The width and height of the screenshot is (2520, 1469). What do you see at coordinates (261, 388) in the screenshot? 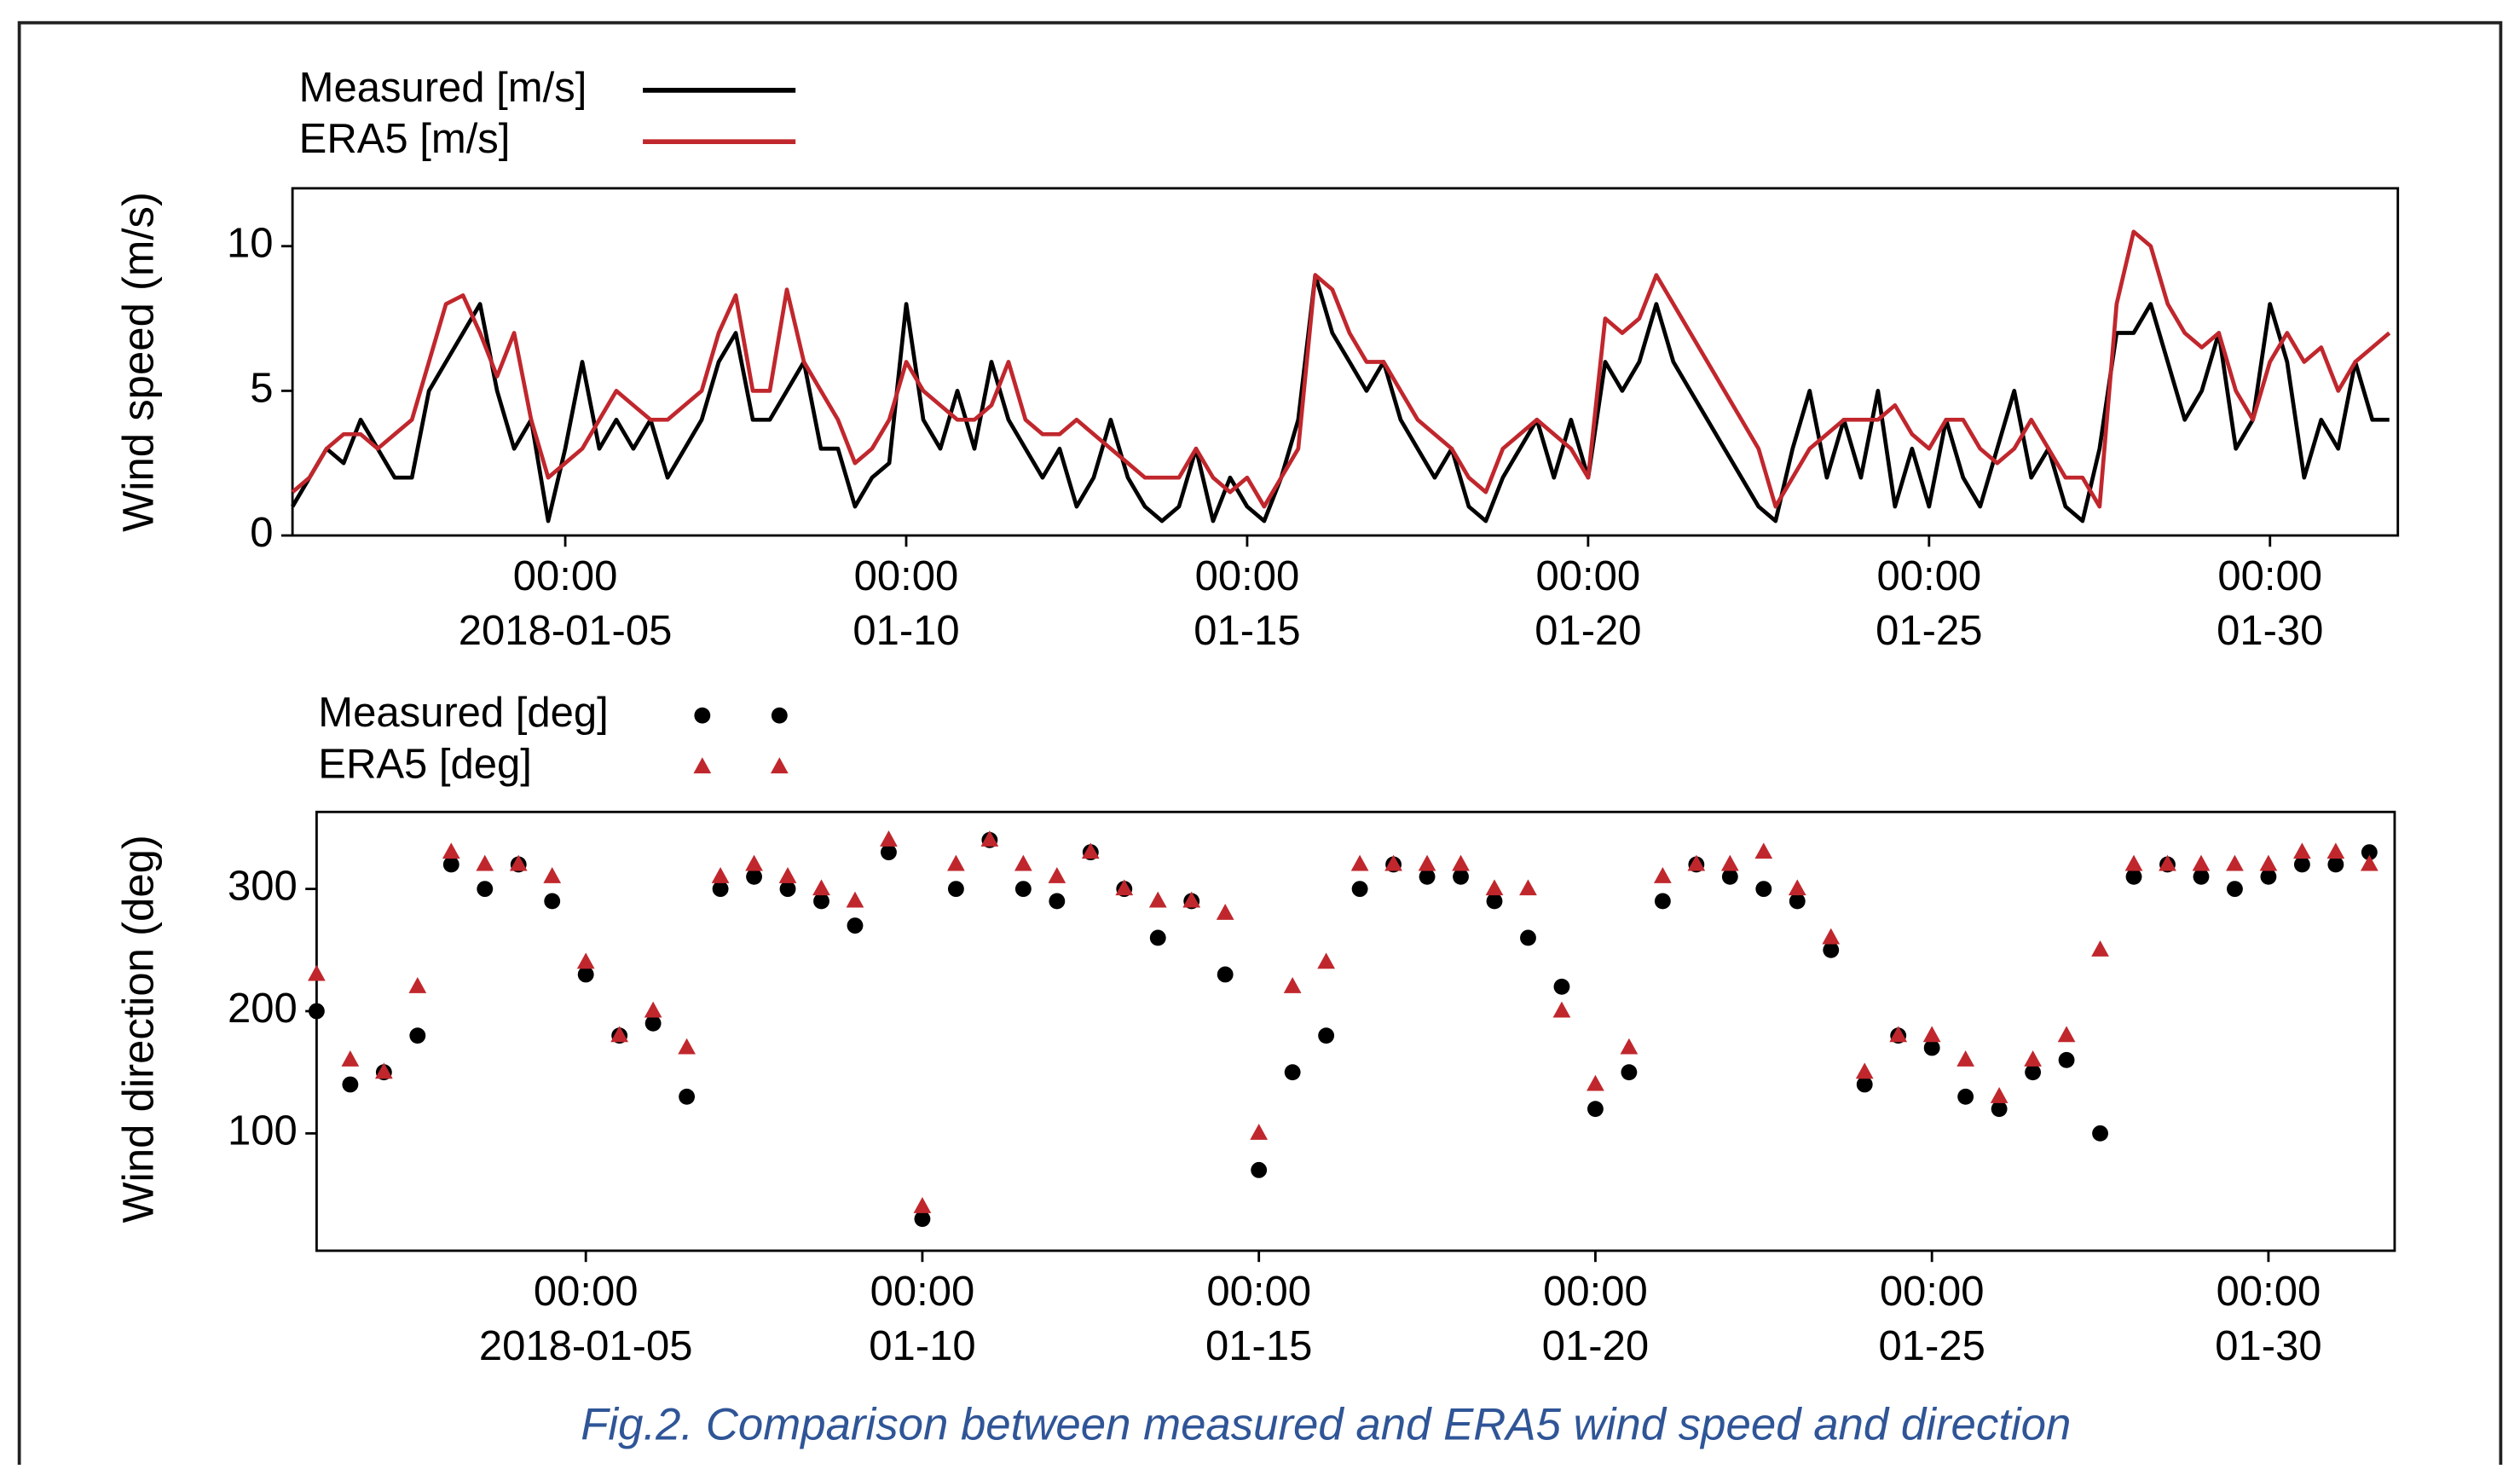
I see `y-tick-label: 5` at bounding box center [261, 388].